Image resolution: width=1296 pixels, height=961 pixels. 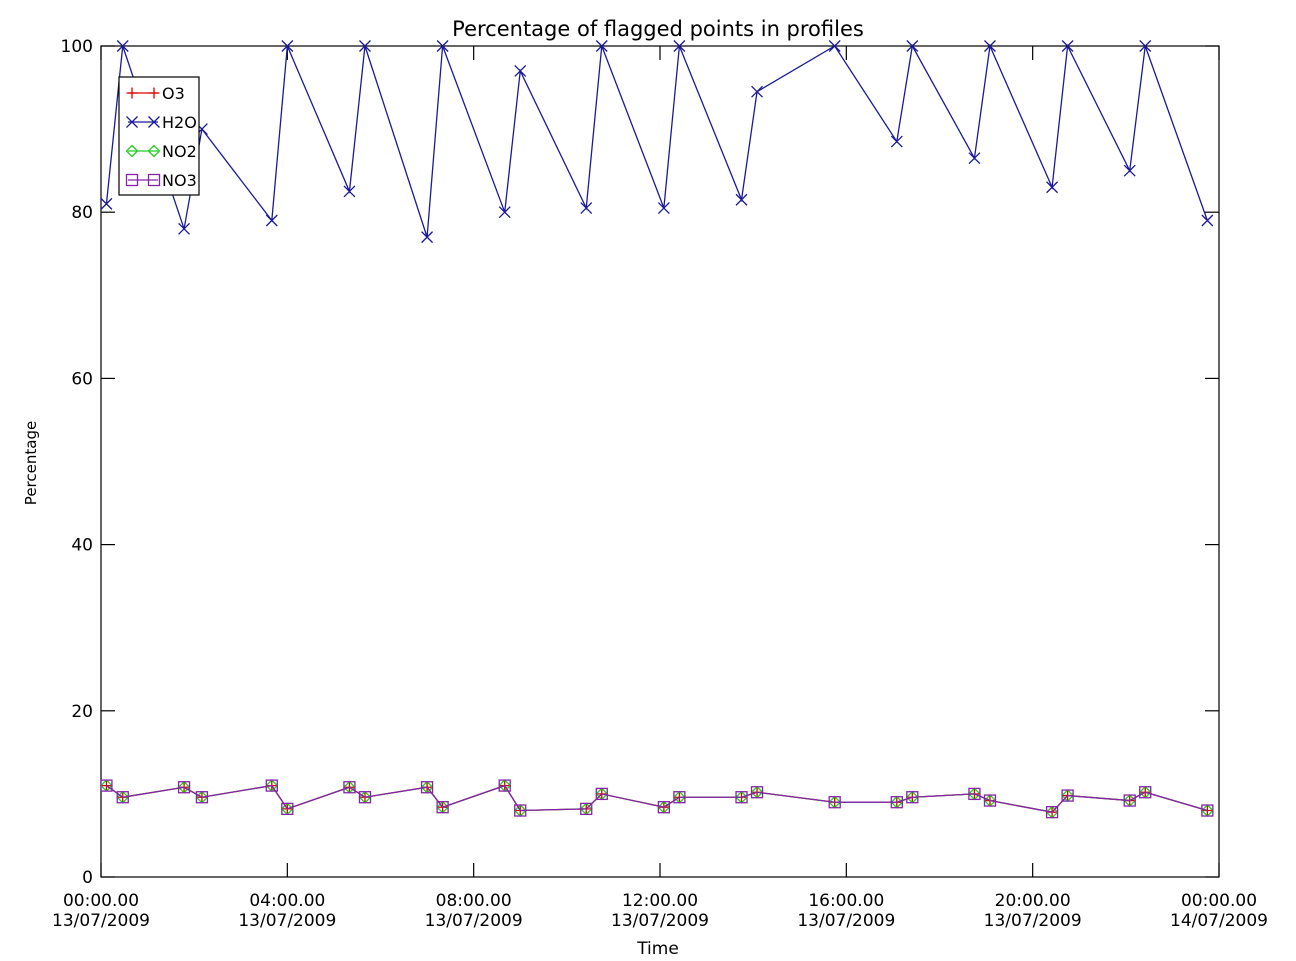 I want to click on legend-item-no3: NO3, so click(x=161, y=180).